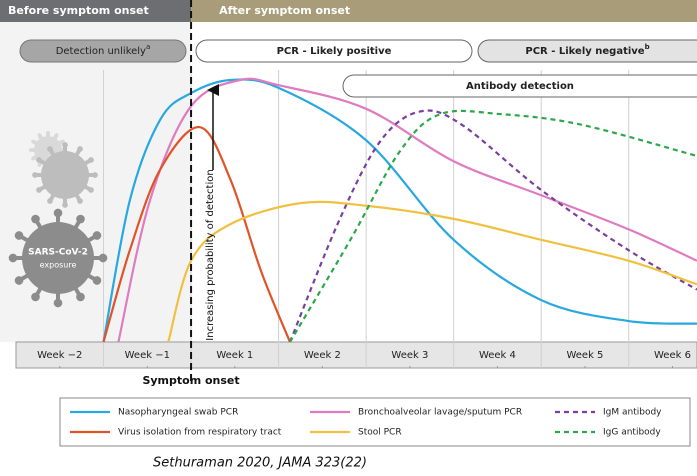 The image size is (697, 476). What do you see at coordinates (380, 433) in the screenshot?
I see `legend-label: Stool PCR` at bounding box center [380, 433].